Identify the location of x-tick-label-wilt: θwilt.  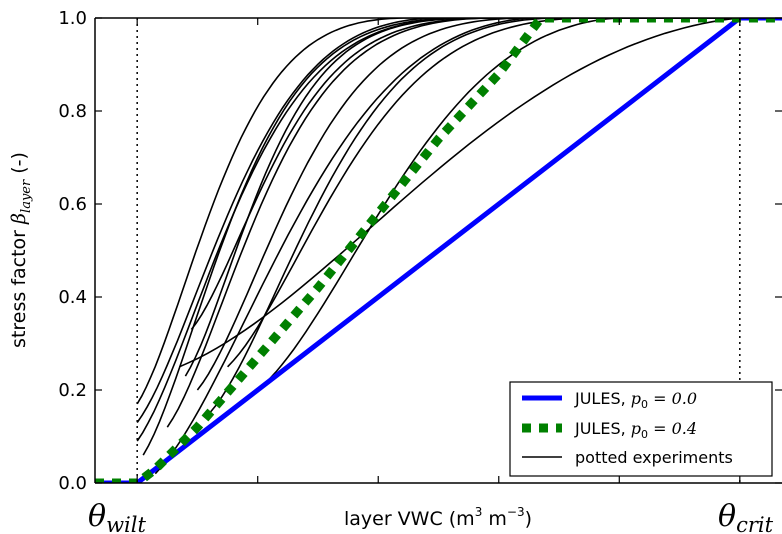
(117, 516).